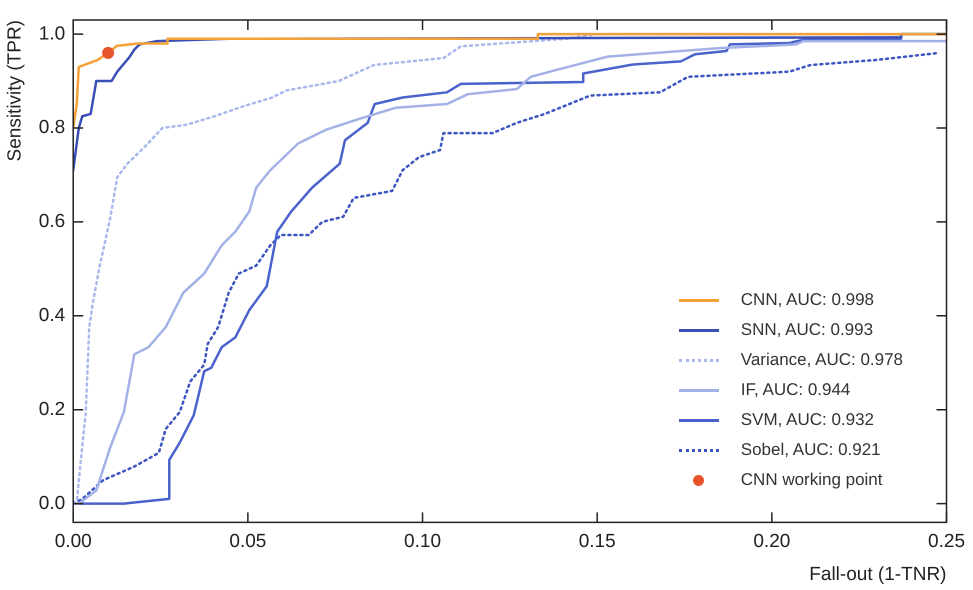  I want to click on y-tick-label: 0.2, so click(52, 409).